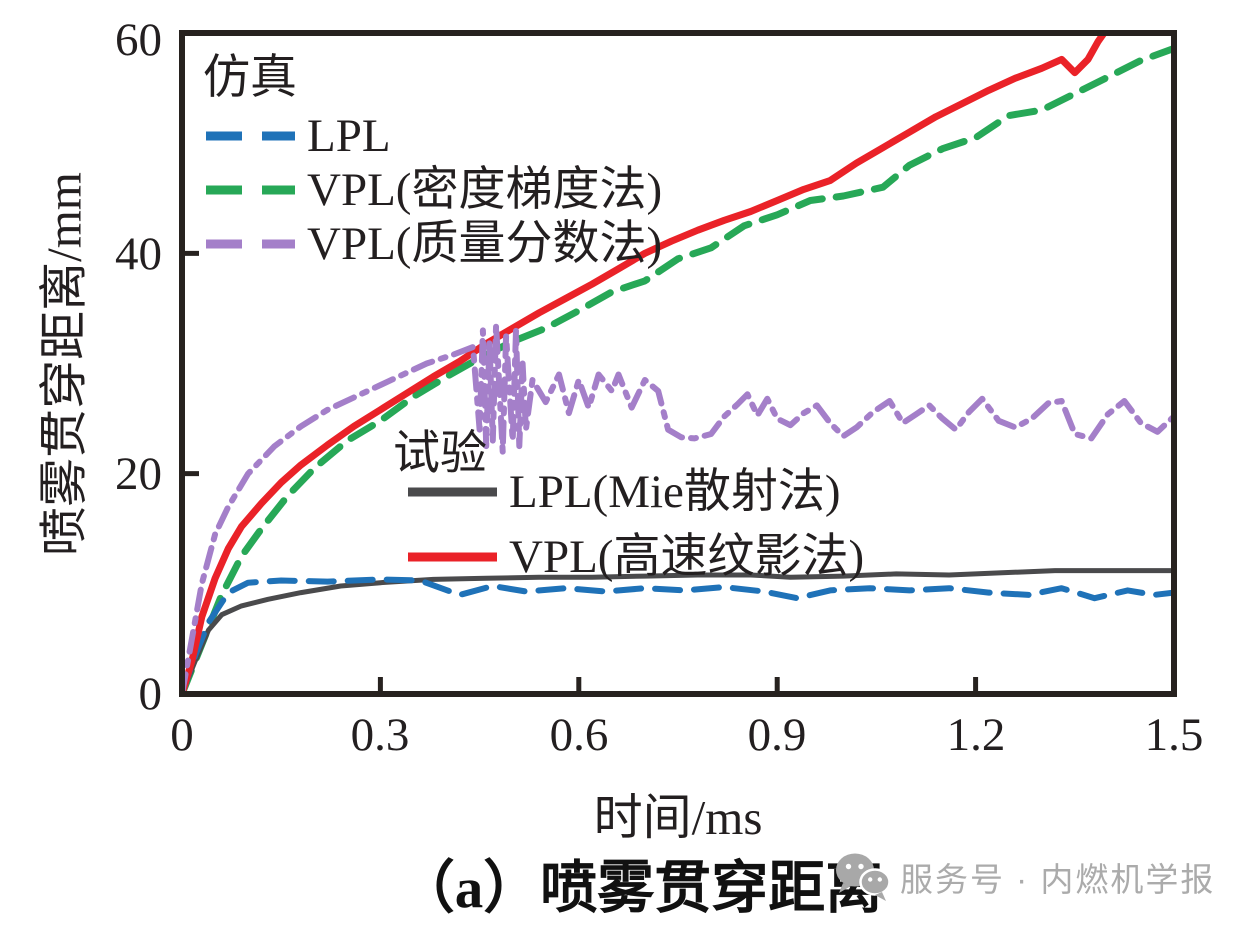 The height and width of the screenshot is (931, 1258). Describe the element at coordinates (64, 364) in the screenshot. I see `y-axis-title: 喷雾贯穿距离/mm` at that location.